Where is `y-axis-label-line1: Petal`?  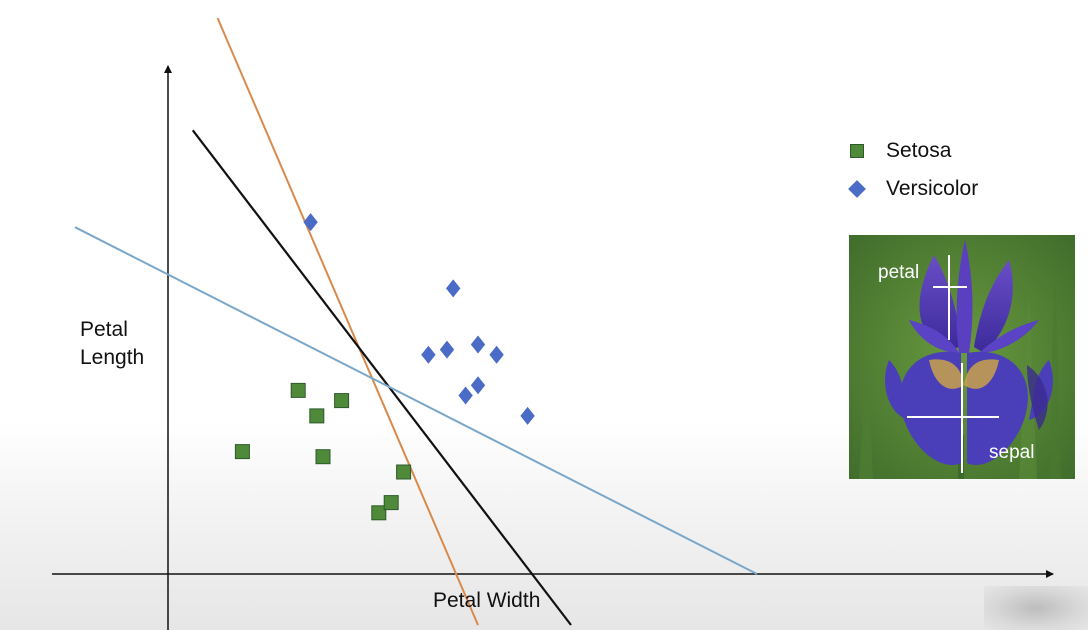
y-axis-label-line1: Petal is located at coordinates (104, 329).